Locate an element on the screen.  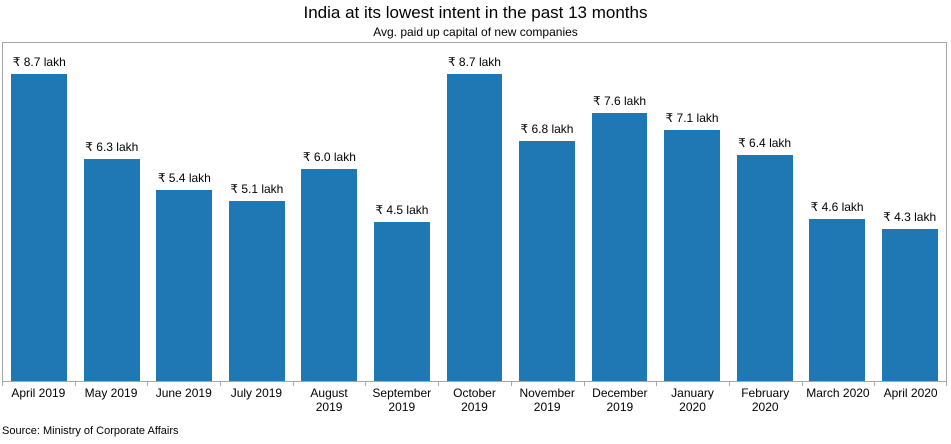
x-axis-label: April 2019 is located at coordinates (38, 393).